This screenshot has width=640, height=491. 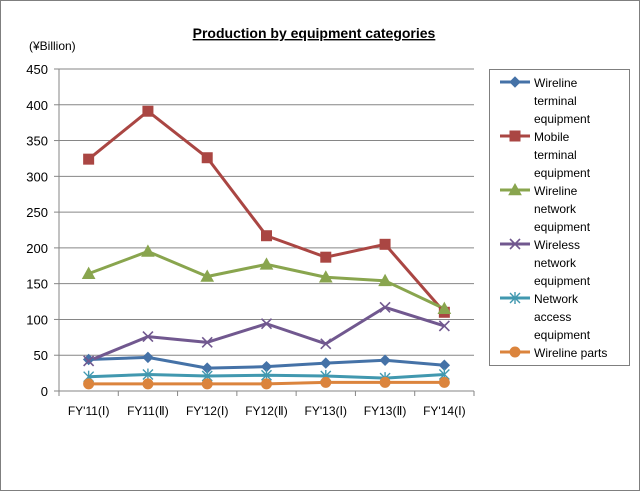 What do you see at coordinates (37, 284) in the screenshot?
I see `y-tick-label: 150` at bounding box center [37, 284].